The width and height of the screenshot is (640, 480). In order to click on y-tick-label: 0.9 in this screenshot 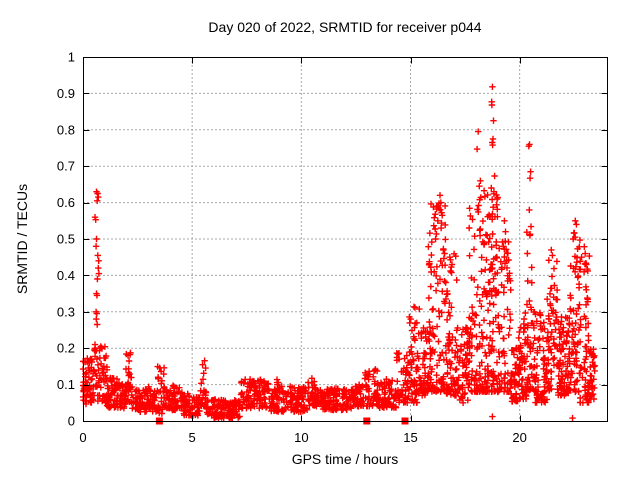, I will do `click(66, 93)`.